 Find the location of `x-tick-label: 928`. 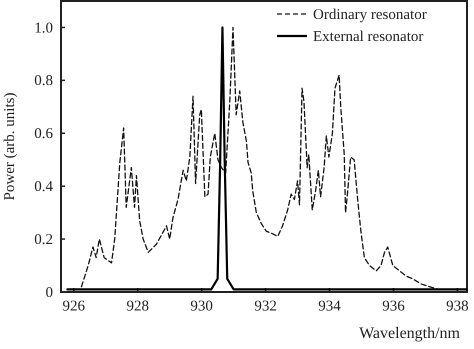

x-tick-label: 928 is located at coordinates (137, 306).